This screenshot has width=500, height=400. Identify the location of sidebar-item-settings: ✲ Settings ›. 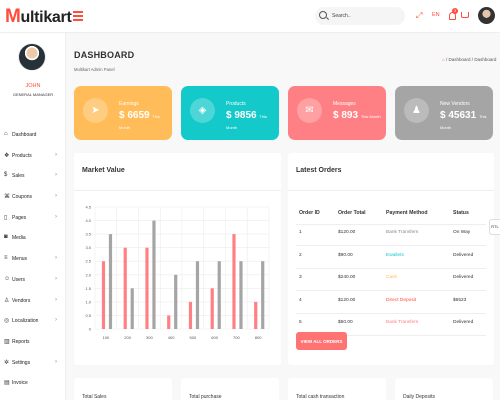
(33, 366).